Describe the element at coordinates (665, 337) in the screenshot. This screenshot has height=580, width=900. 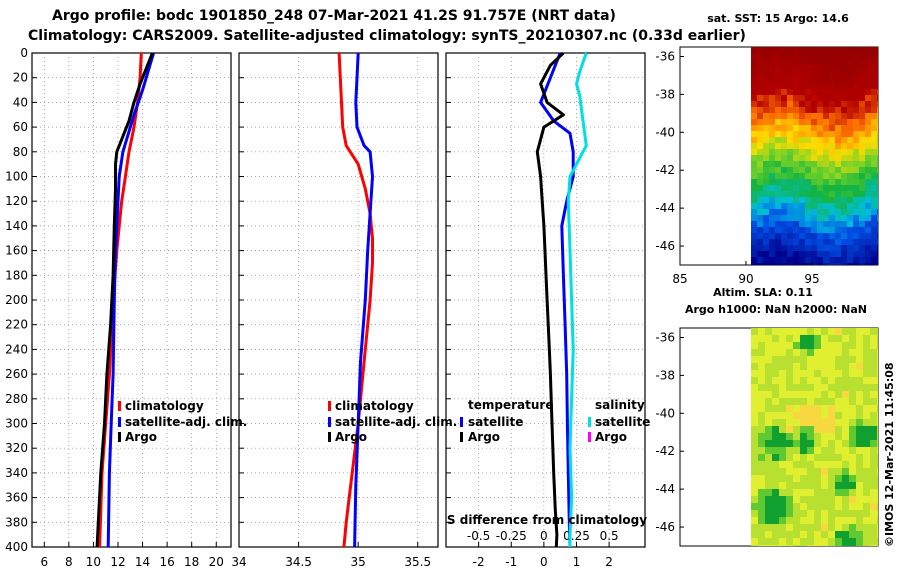
I see `map-y-tick-label: -36` at that location.